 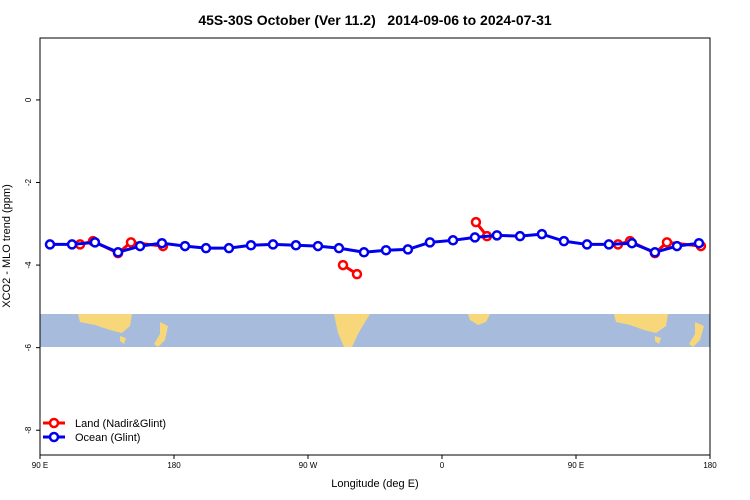 I want to click on x-axis-label: Longitude (deg E), so click(x=374, y=484).